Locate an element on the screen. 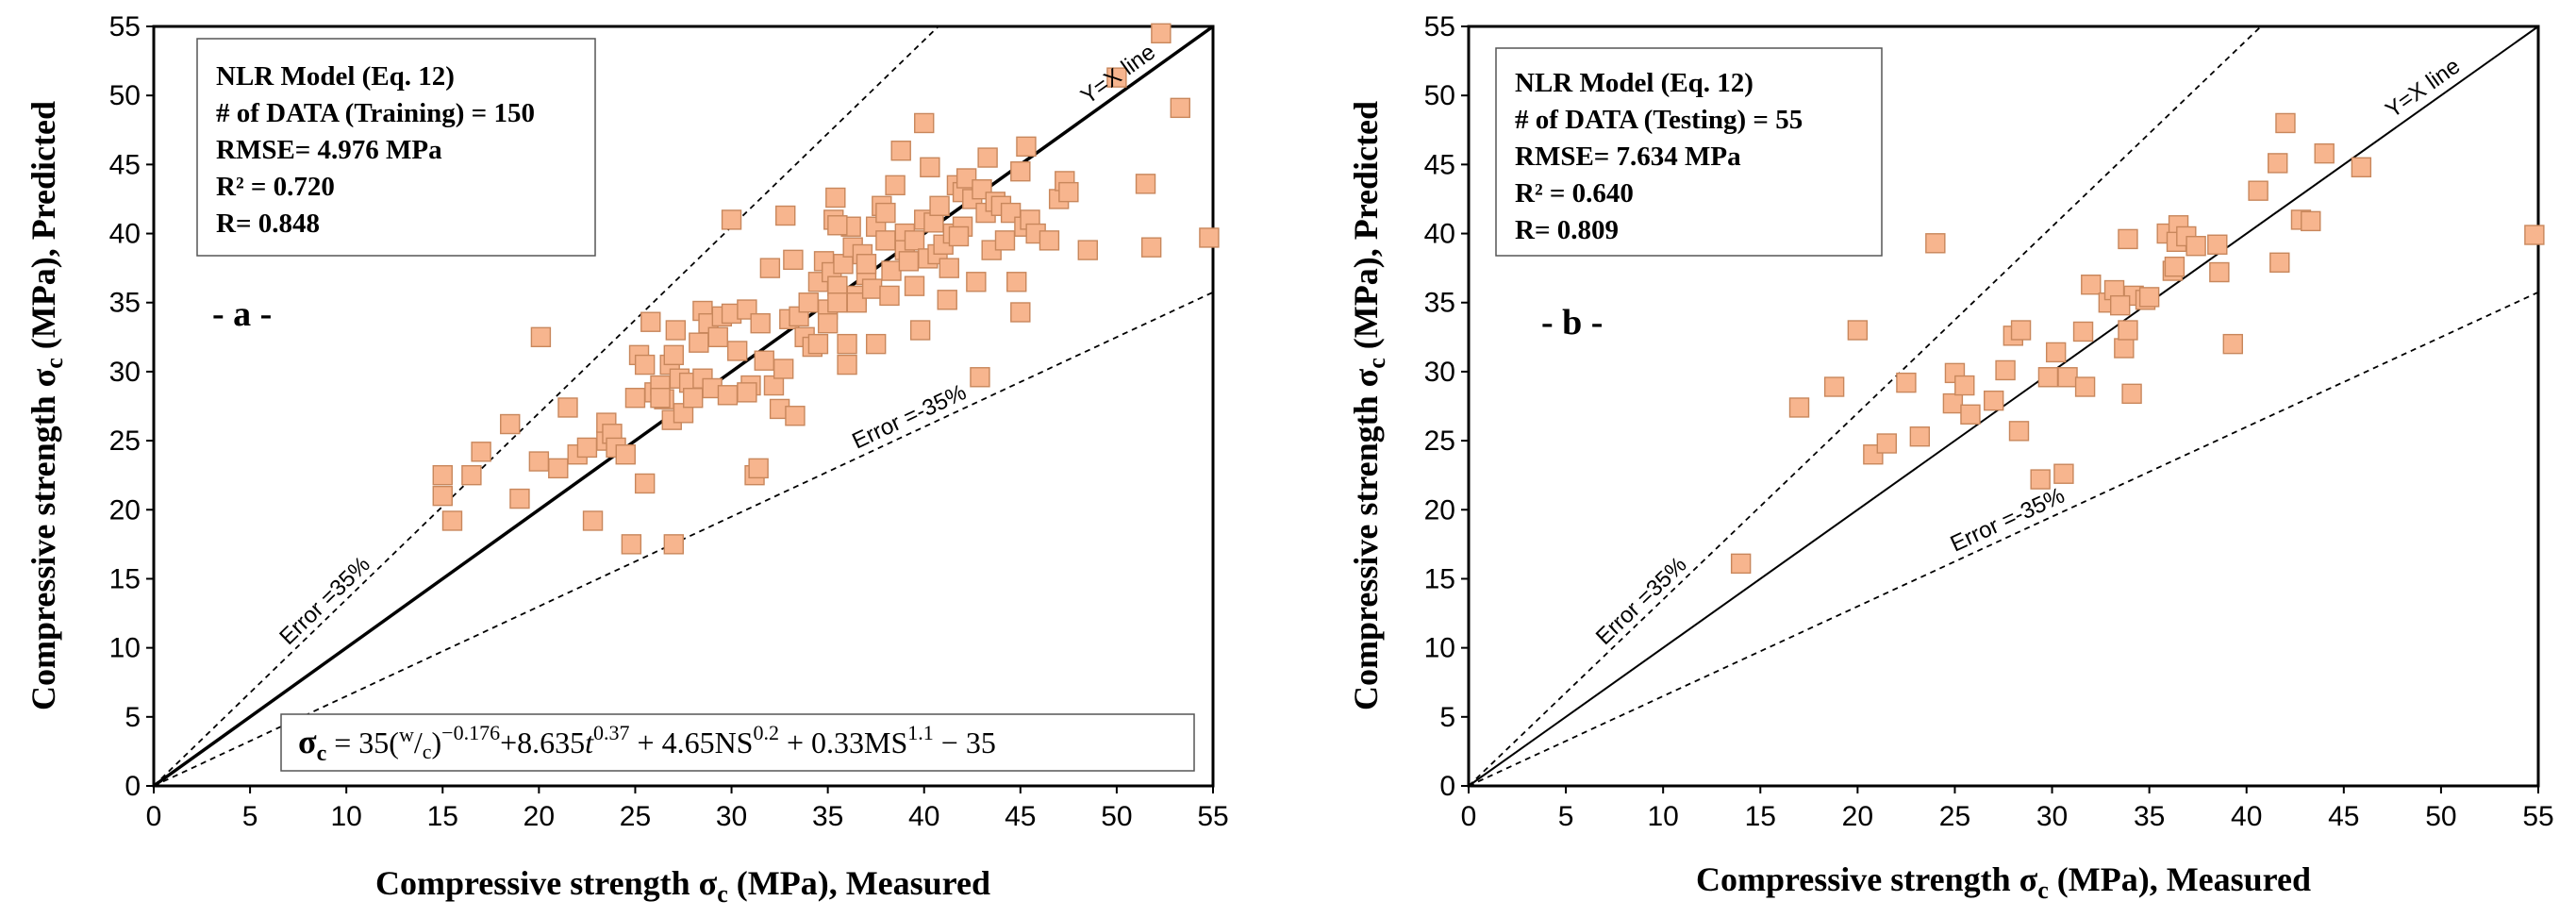 The width and height of the screenshot is (2576, 918). panel-a-x-tick-label: 45 is located at coordinates (1020, 817).